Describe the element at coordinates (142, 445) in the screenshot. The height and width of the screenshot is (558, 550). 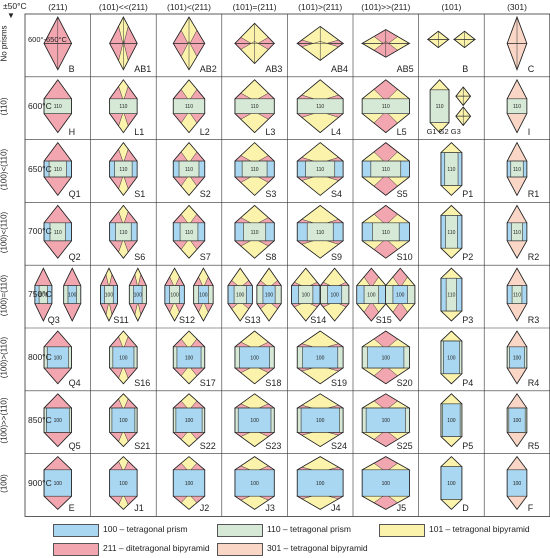
I see `crystal-label: S21` at that location.